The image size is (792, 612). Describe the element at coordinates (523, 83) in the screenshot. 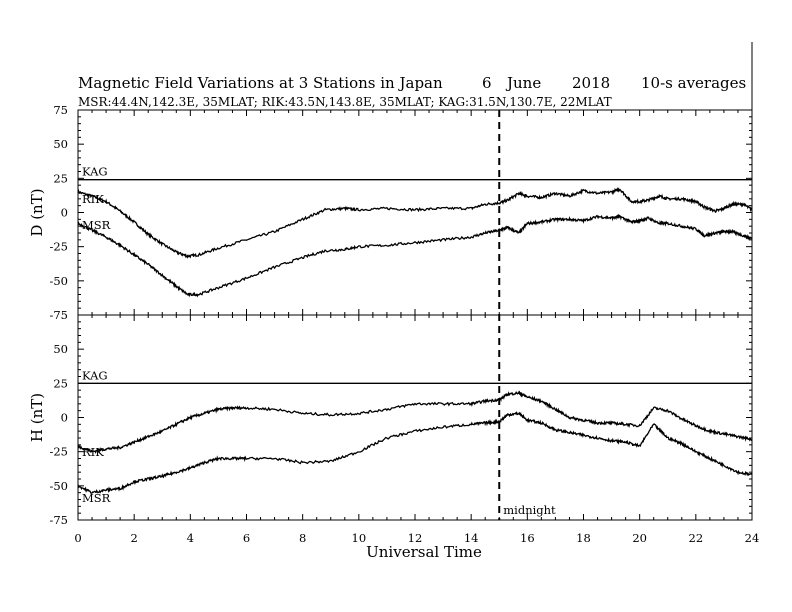

I see `date-month: June` at that location.